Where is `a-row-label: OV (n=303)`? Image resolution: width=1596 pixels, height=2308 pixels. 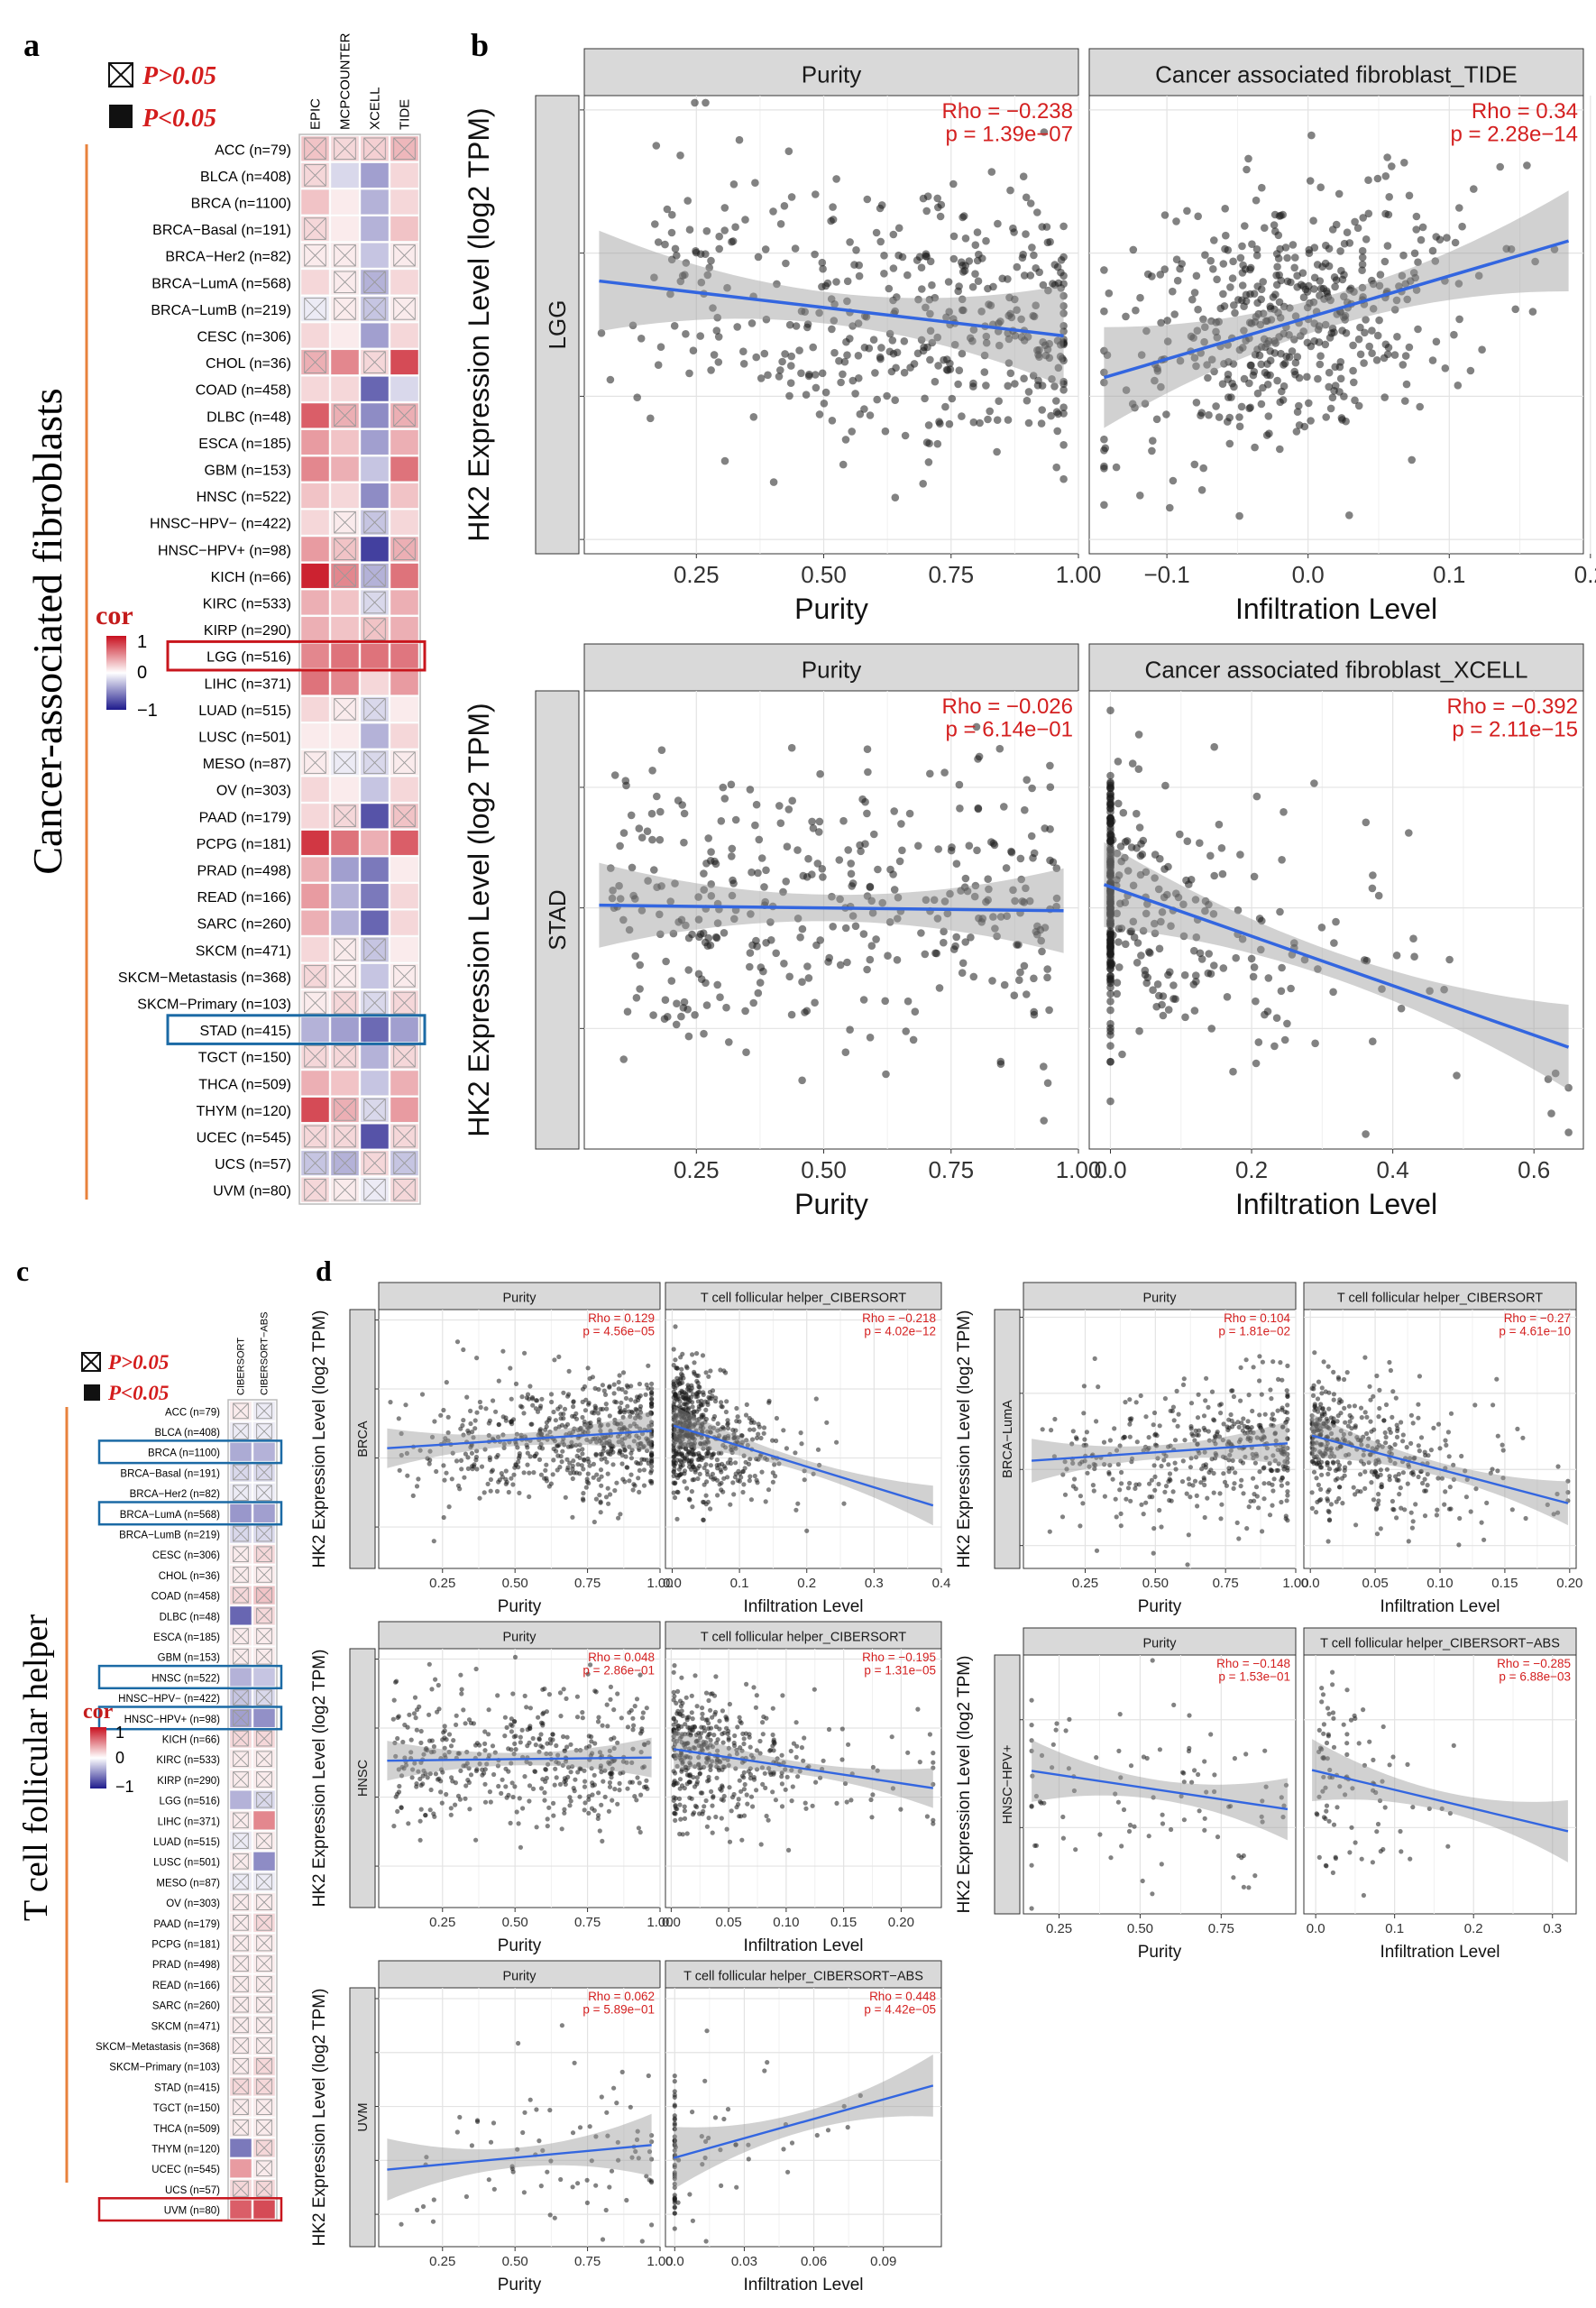
a-row-label: OV (n=303) is located at coordinates (253, 791).